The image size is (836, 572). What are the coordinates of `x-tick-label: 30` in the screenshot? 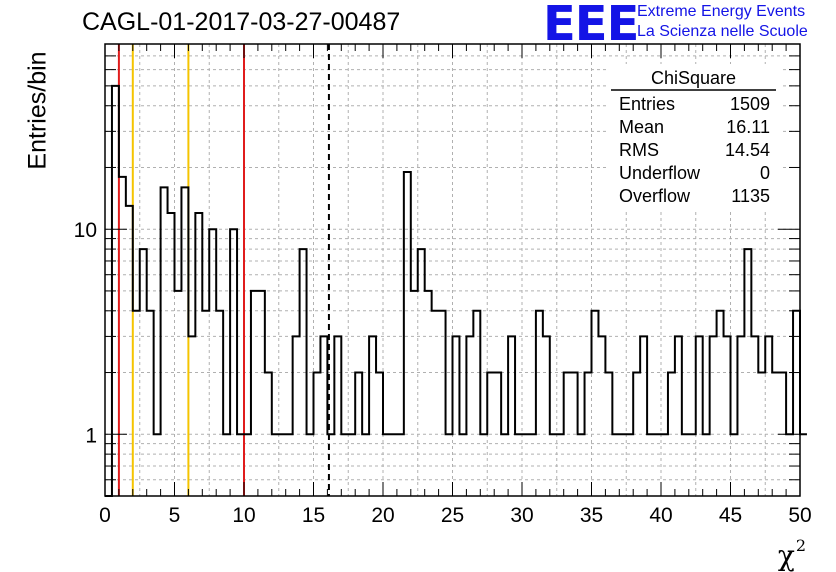 It's located at (521, 515).